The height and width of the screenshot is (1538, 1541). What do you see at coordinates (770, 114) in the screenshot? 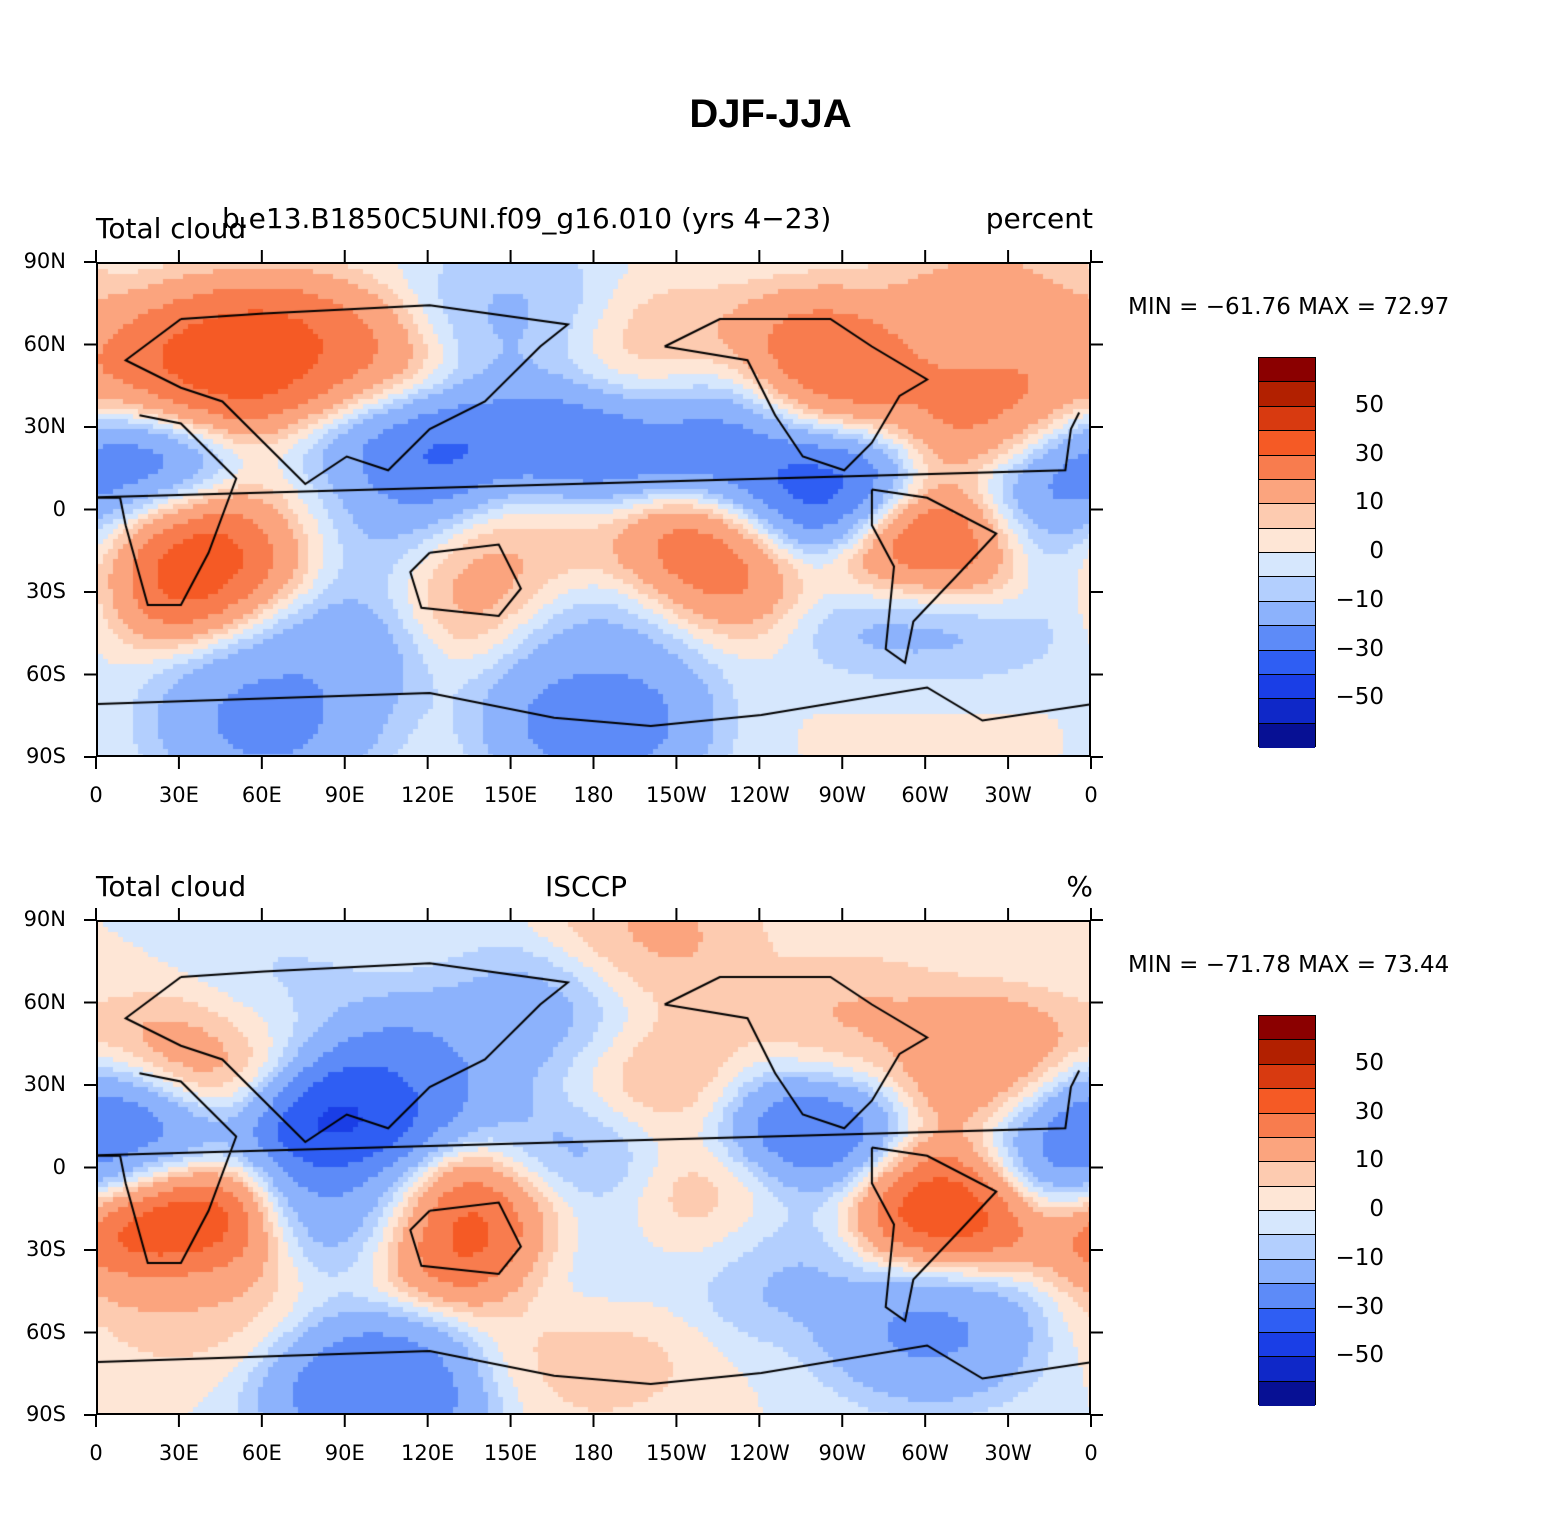
I see `figure-title: DJF-JJA` at bounding box center [770, 114].